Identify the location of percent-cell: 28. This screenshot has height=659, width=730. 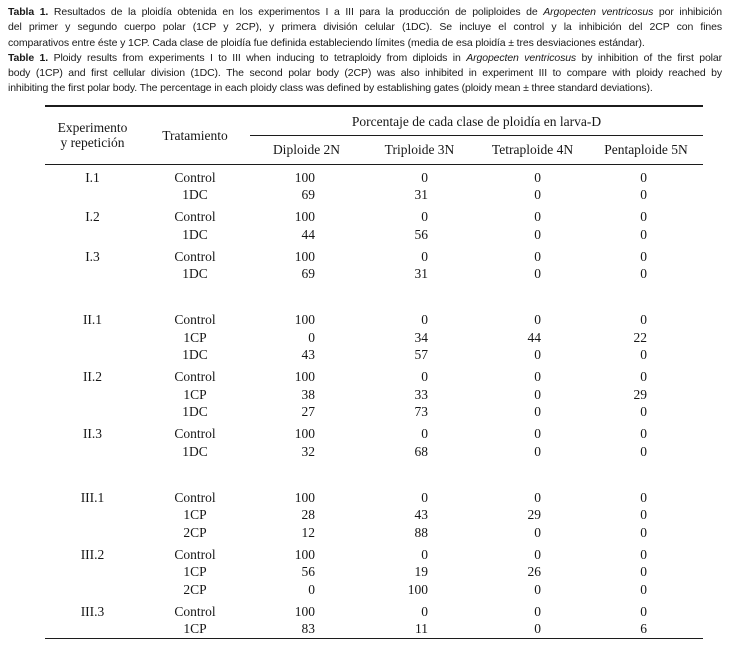
(308, 515).